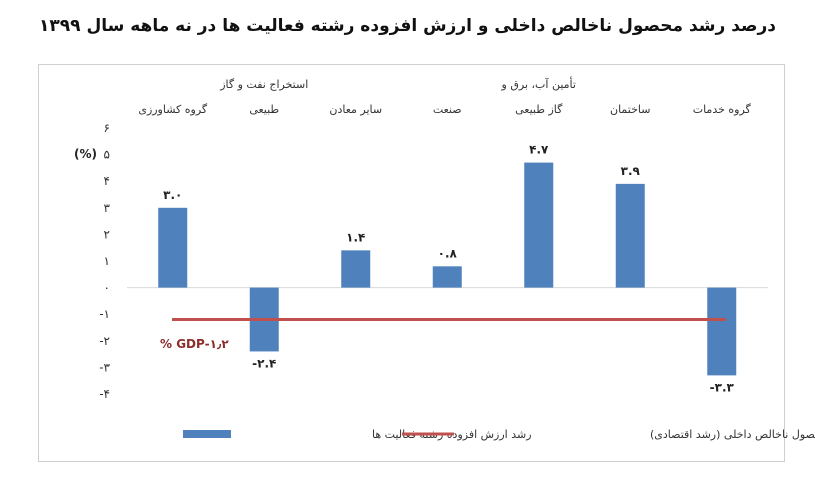  Describe the element at coordinates (355, 237) in the screenshot. I see `data-label: ۱.۴` at that location.